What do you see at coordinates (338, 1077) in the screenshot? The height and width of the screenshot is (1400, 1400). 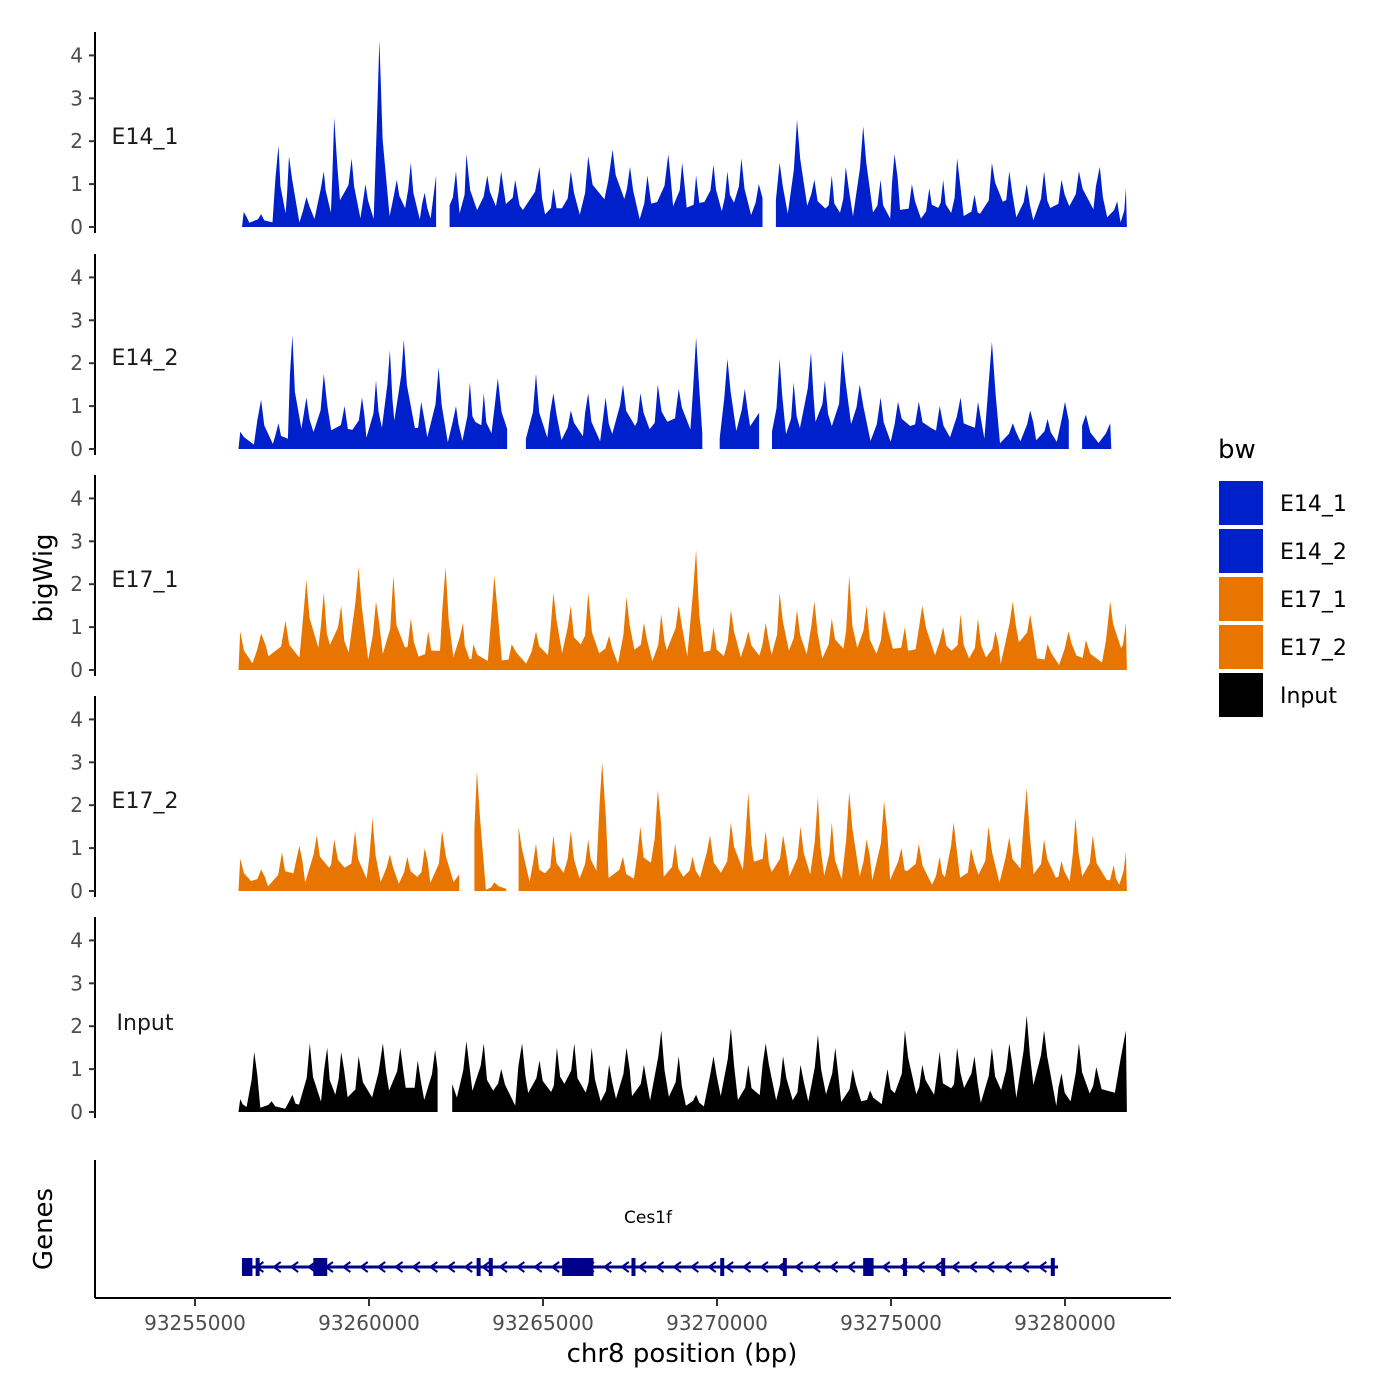 I see `signal-area-input` at bounding box center [338, 1077].